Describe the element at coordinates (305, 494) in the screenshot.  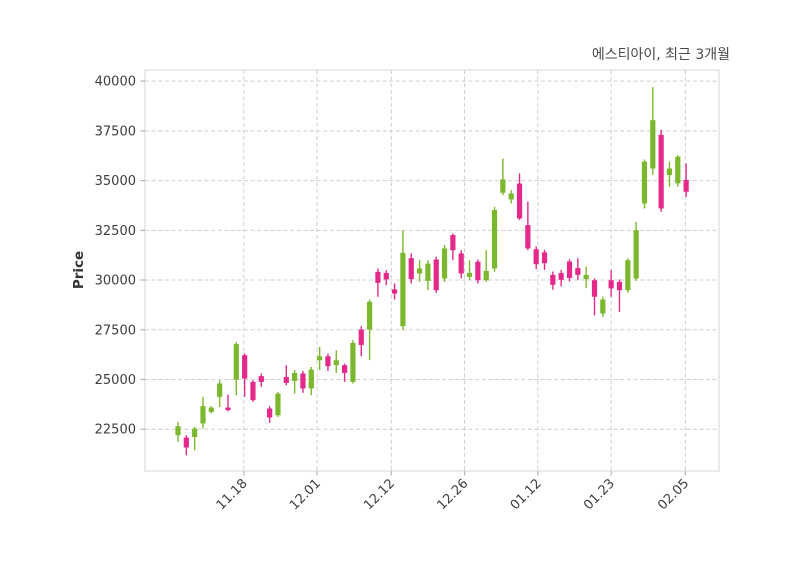
I see `x-tick-label: 12.01` at that location.